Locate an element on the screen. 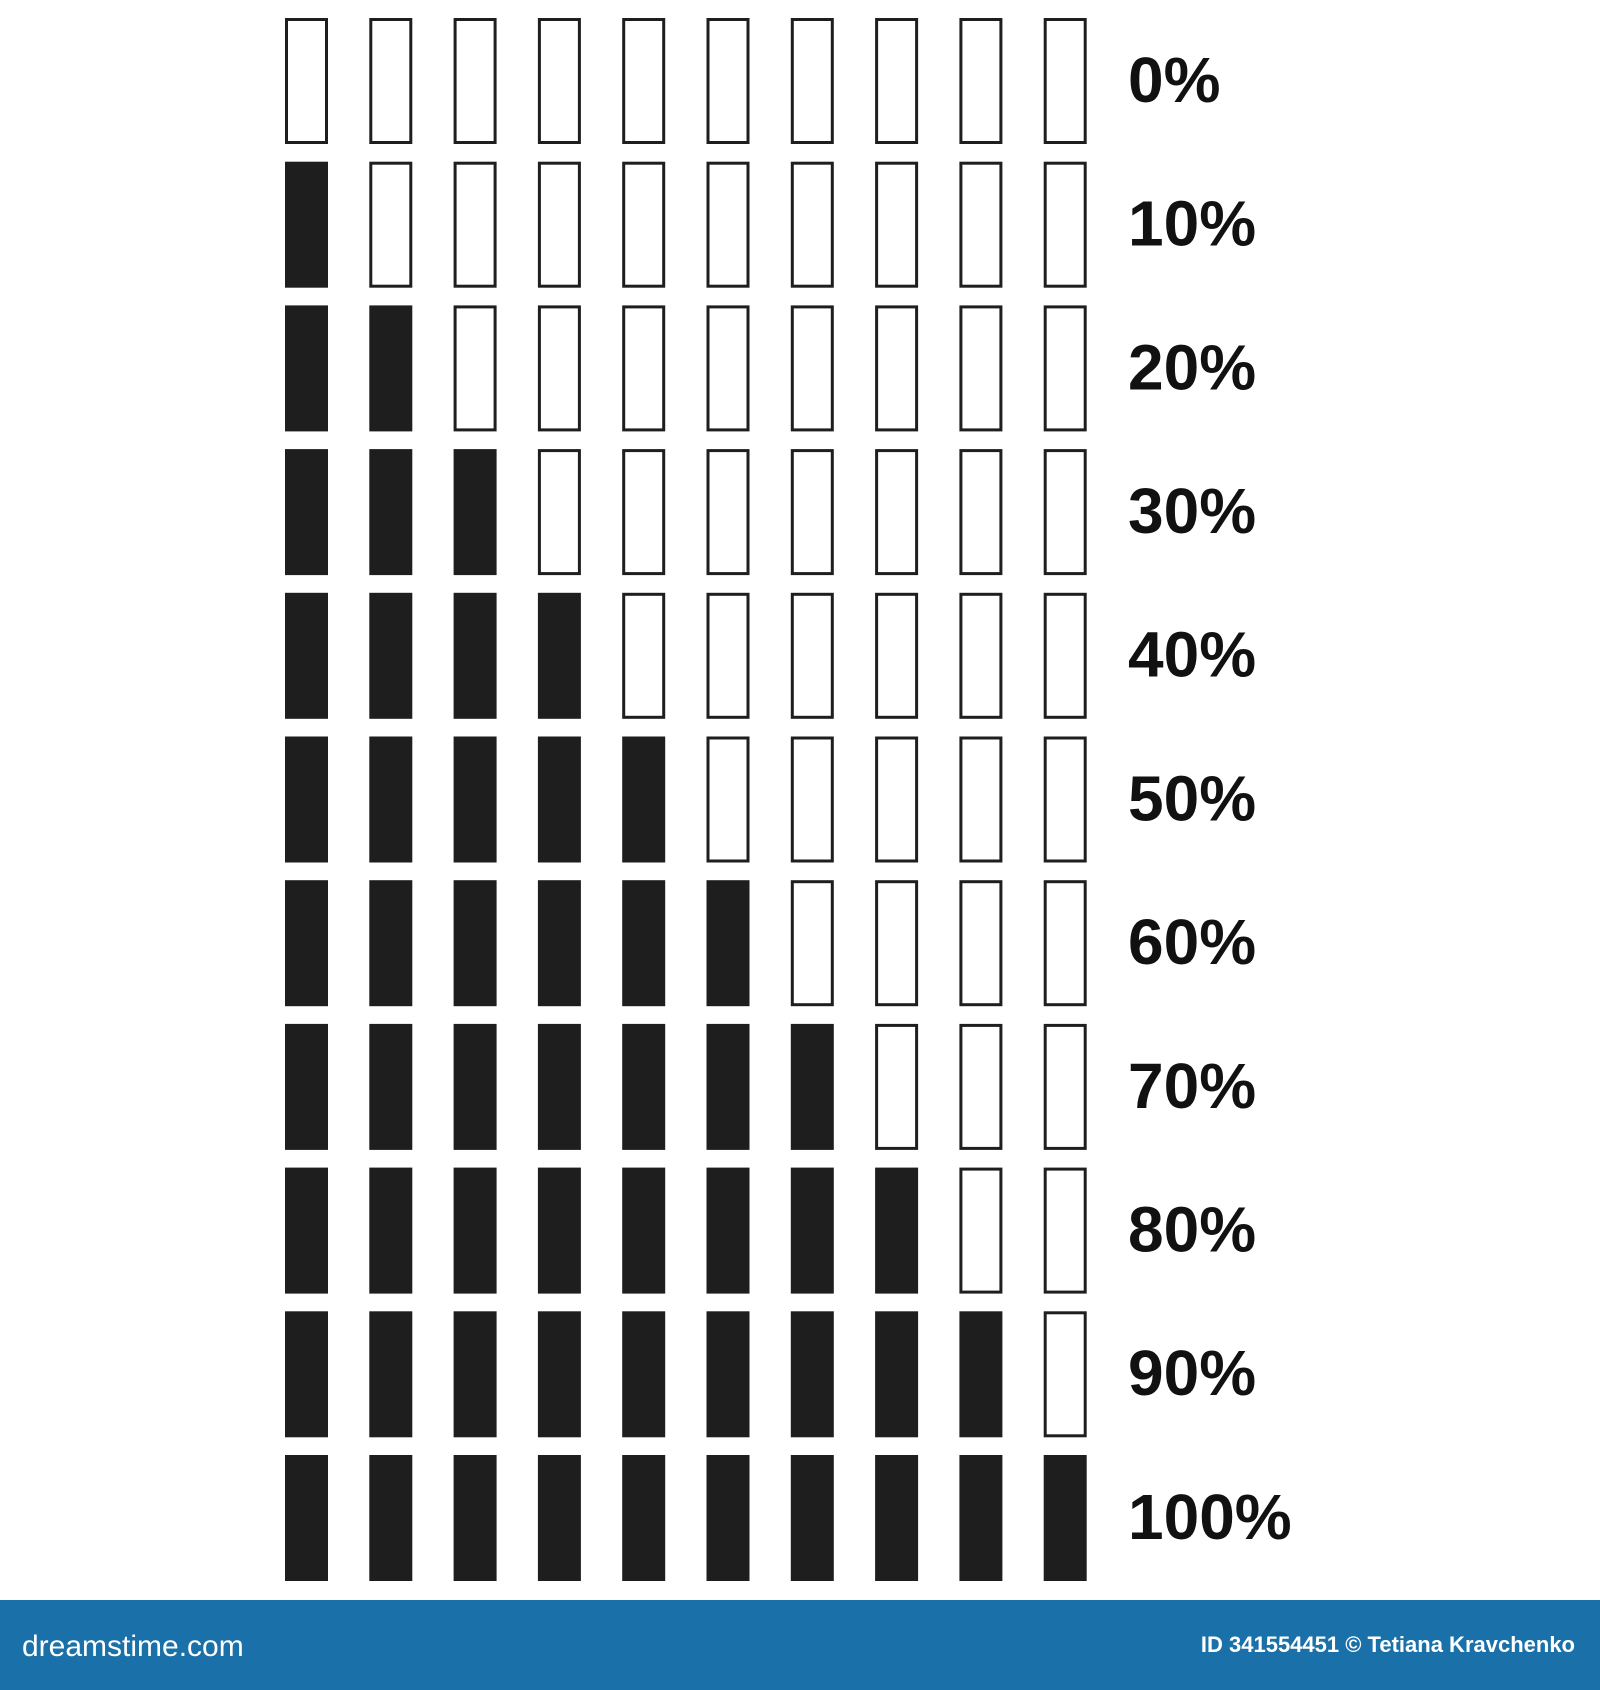  value-label: 30% is located at coordinates (1192, 511).